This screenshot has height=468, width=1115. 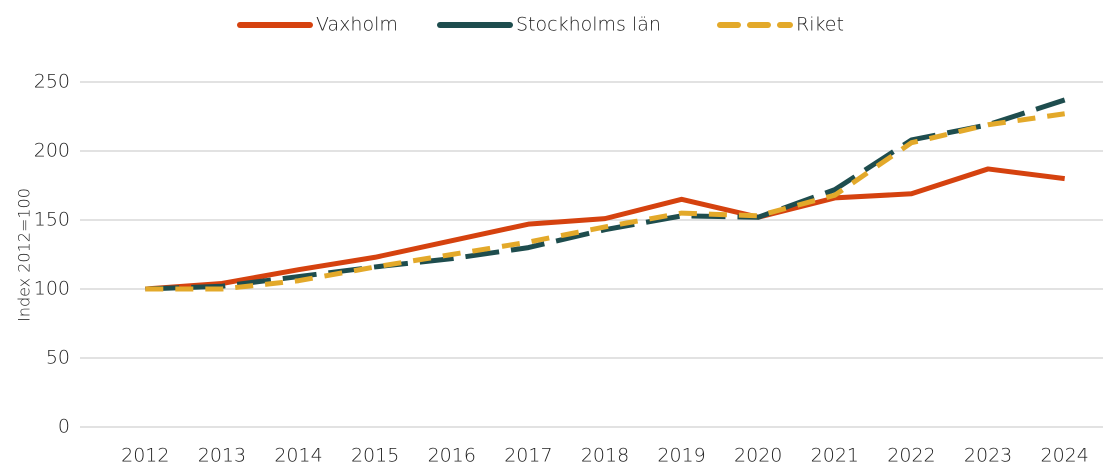 What do you see at coordinates (681, 456) in the screenshot?
I see `x-tick-label: 2019` at bounding box center [681, 456].